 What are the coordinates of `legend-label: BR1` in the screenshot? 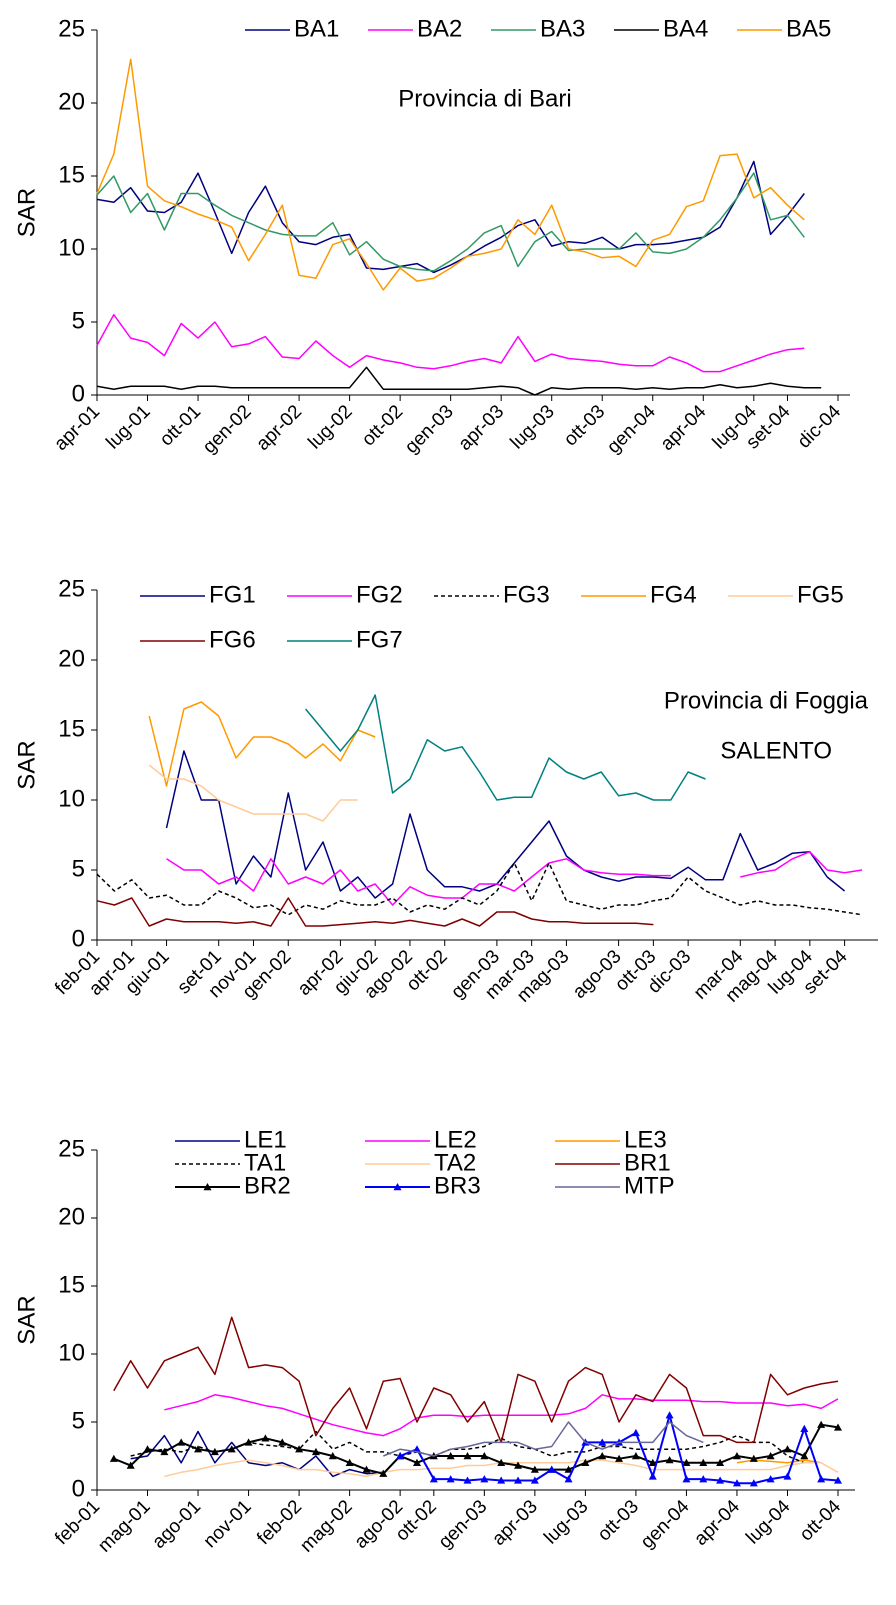 It's located at (647, 1162).